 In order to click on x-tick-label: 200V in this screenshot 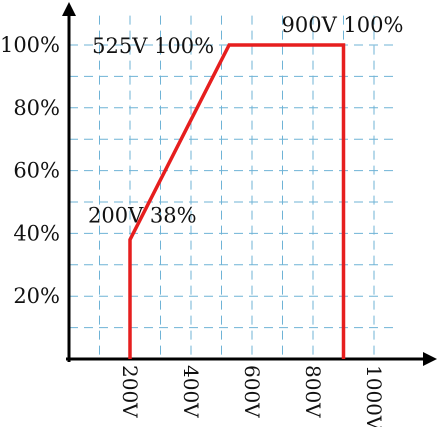, I will do `click(130, 391)`.